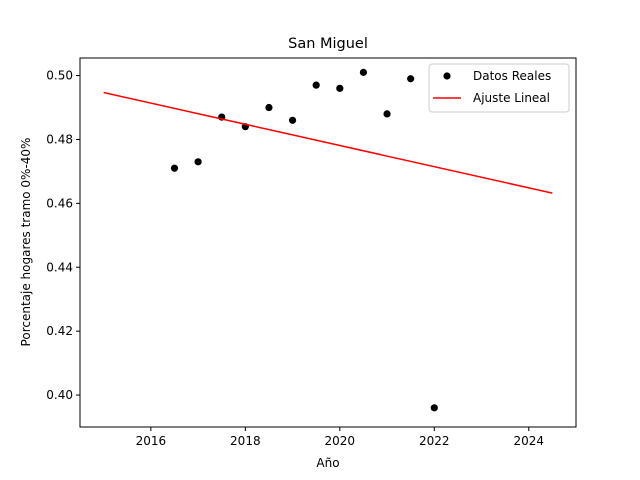 This screenshot has width=640, height=480. What do you see at coordinates (245, 441) in the screenshot?
I see `x-tick-label: 2018` at bounding box center [245, 441].